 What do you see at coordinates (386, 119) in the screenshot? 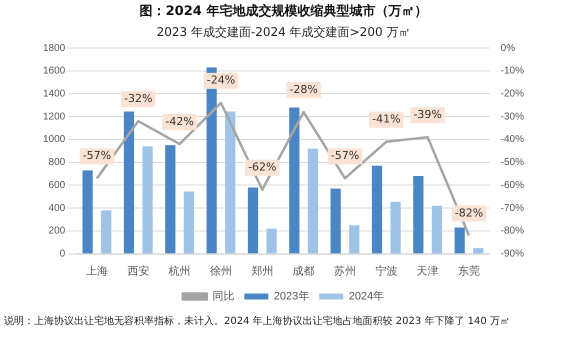
I see `data-label: -41%` at bounding box center [386, 119].